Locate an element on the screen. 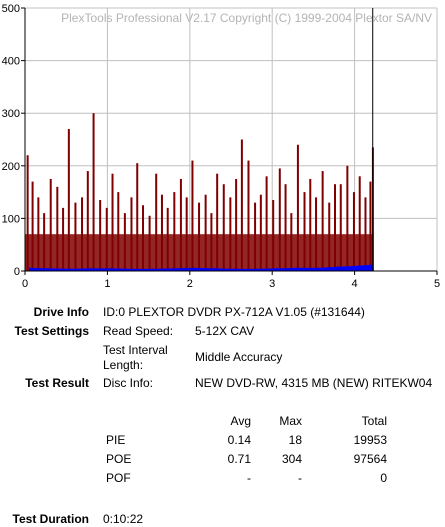  test-result-label: Test Result is located at coordinates (57, 383).